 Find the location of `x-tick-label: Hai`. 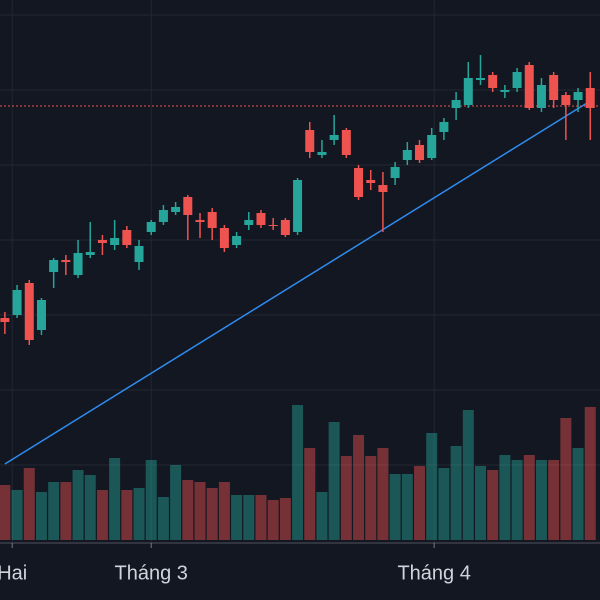

x-tick-label: Hai is located at coordinates (13, 573).